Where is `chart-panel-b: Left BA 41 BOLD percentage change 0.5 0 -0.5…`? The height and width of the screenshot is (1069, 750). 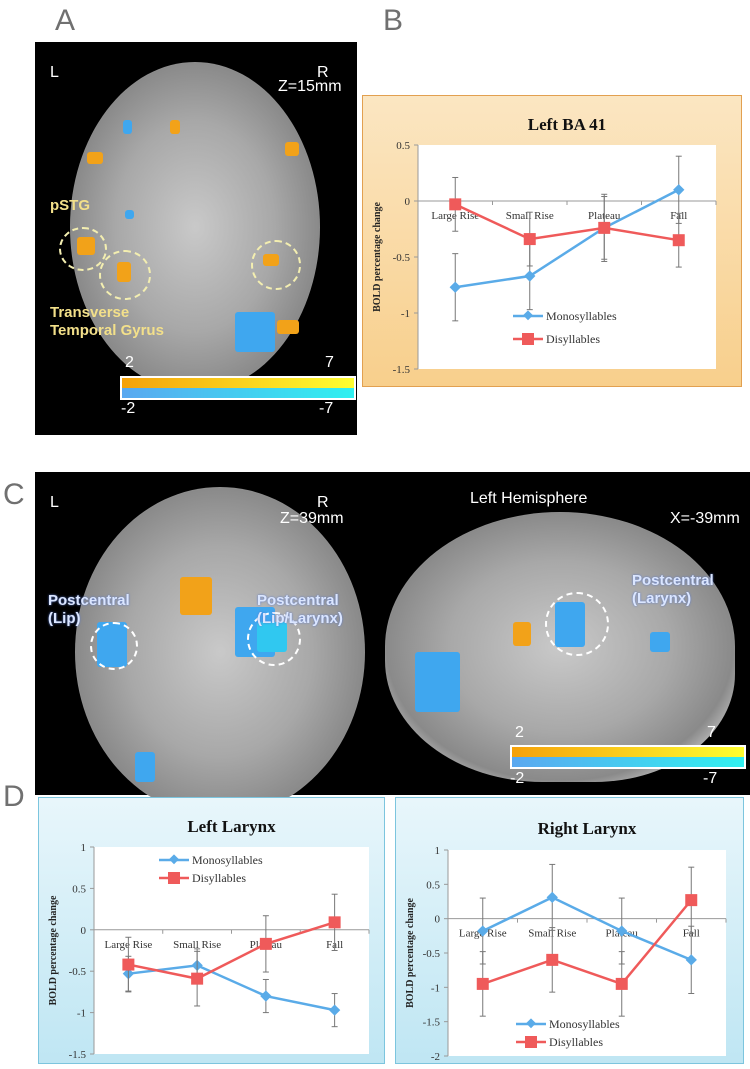 chart-panel-b: Left BA 41 BOLD percentage change 0.5 0 -0.5… is located at coordinates (552, 241).